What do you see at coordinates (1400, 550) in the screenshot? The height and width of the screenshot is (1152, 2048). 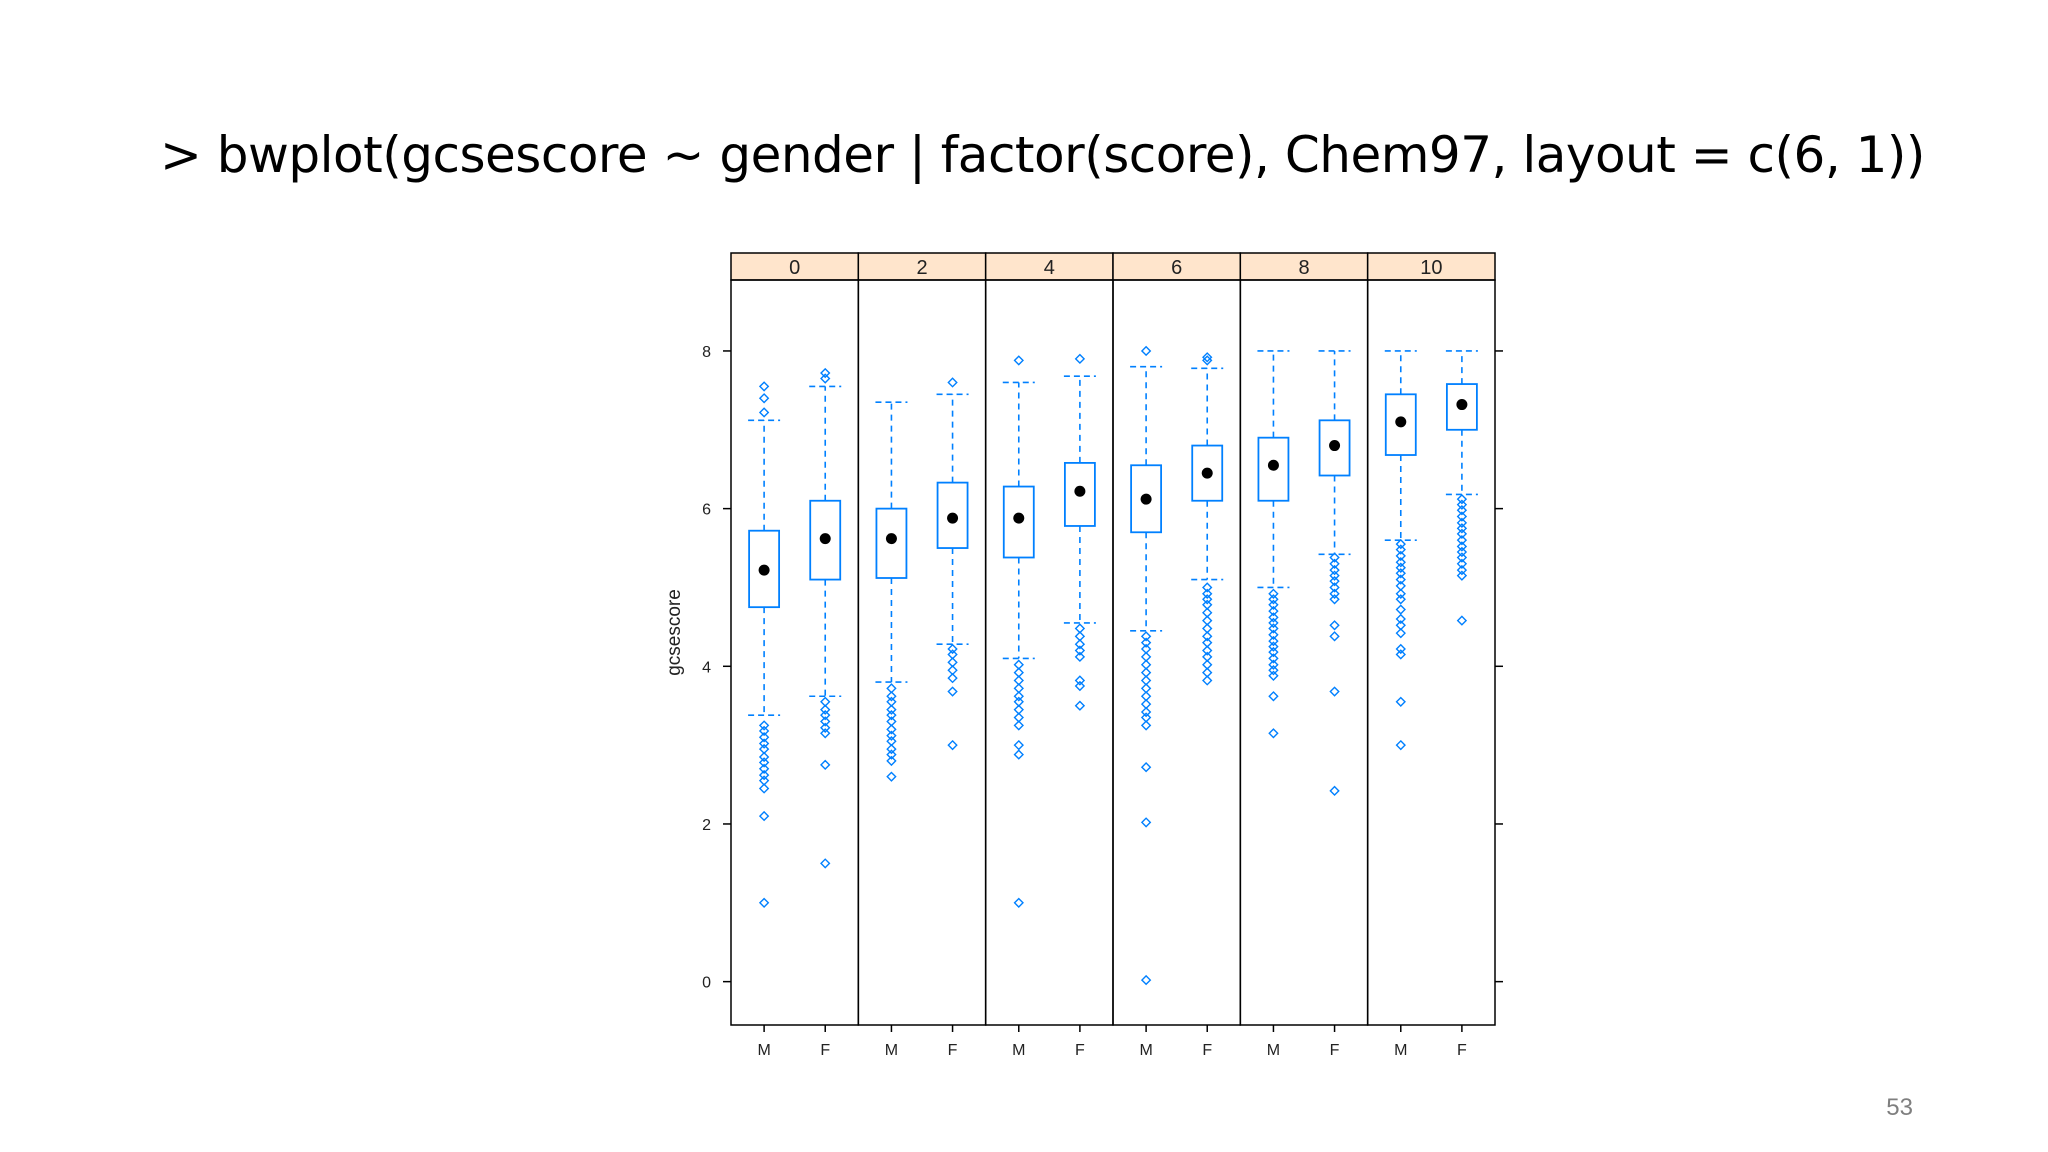 I see `box-10-M` at bounding box center [1400, 550].